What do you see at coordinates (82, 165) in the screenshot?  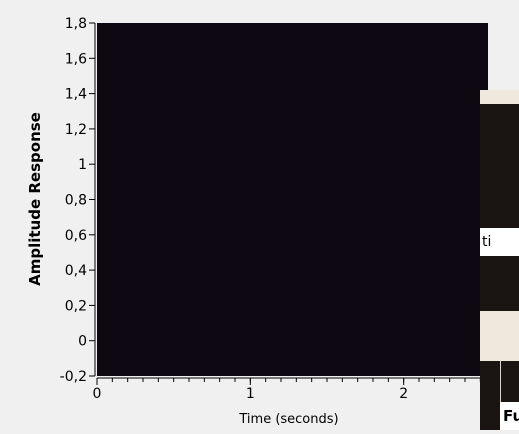 I see `y-tick-label: 1` at bounding box center [82, 165].